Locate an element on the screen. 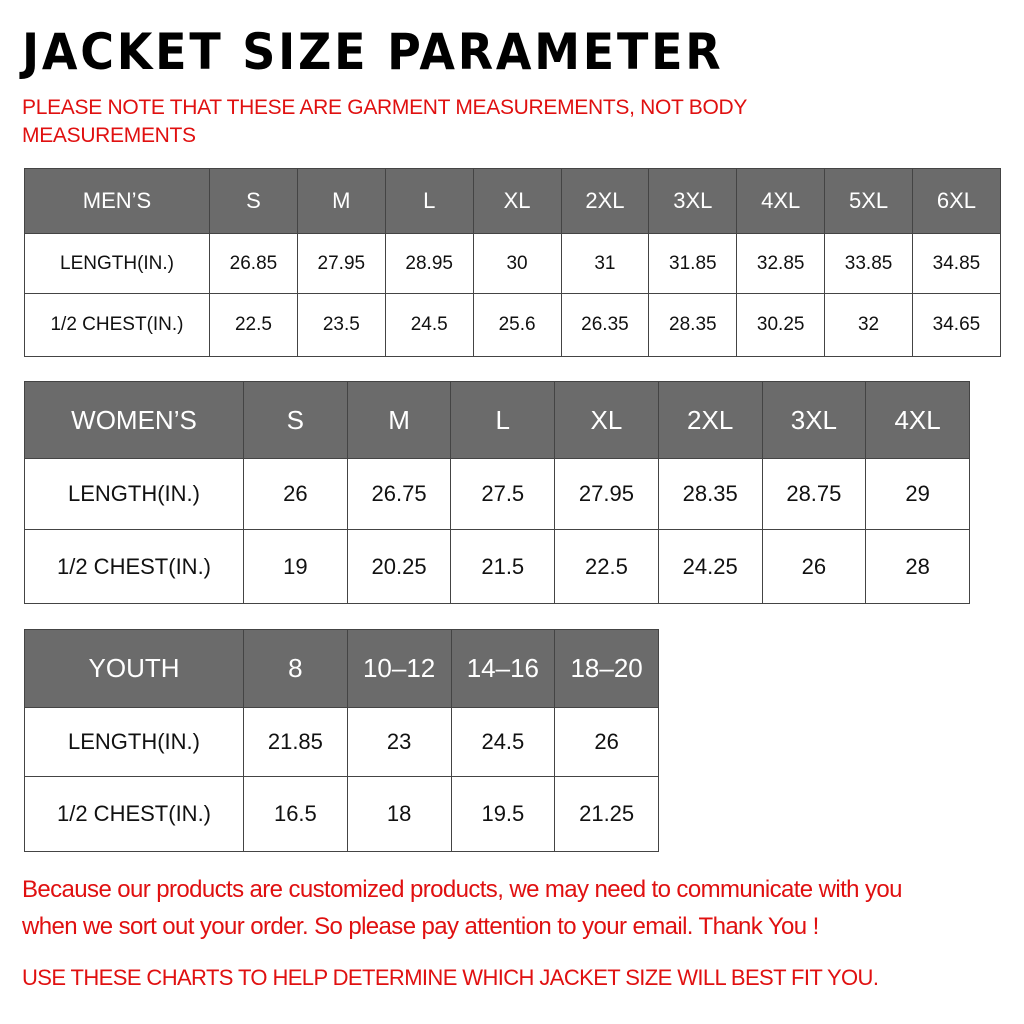 The image size is (1024, 1024). size-header: 5XL is located at coordinates (868, 201).